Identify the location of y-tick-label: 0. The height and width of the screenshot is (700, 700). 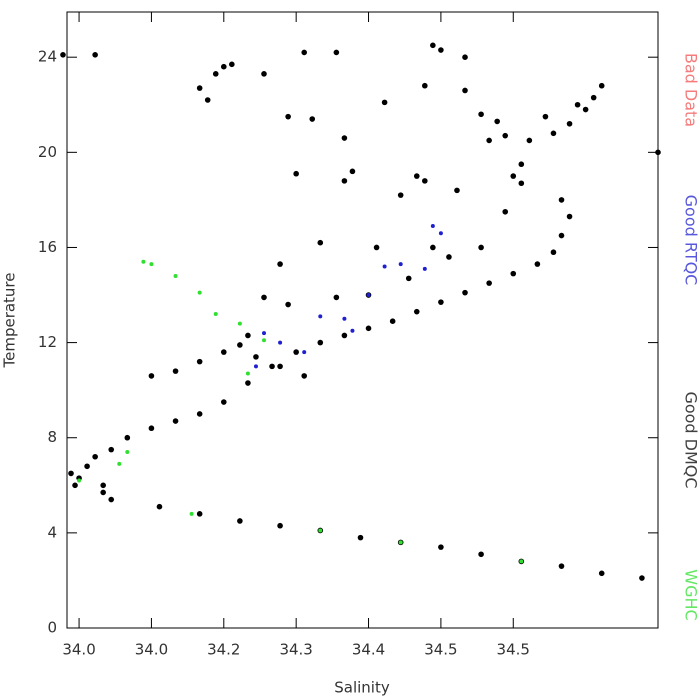
(52, 628).